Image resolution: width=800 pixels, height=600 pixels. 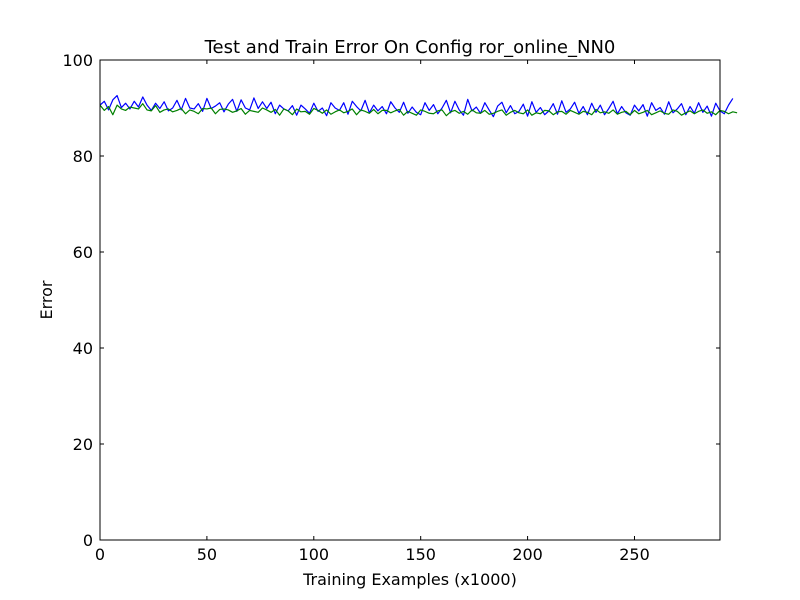 What do you see at coordinates (83, 444) in the screenshot?
I see `y-tick-label: 20` at bounding box center [83, 444].